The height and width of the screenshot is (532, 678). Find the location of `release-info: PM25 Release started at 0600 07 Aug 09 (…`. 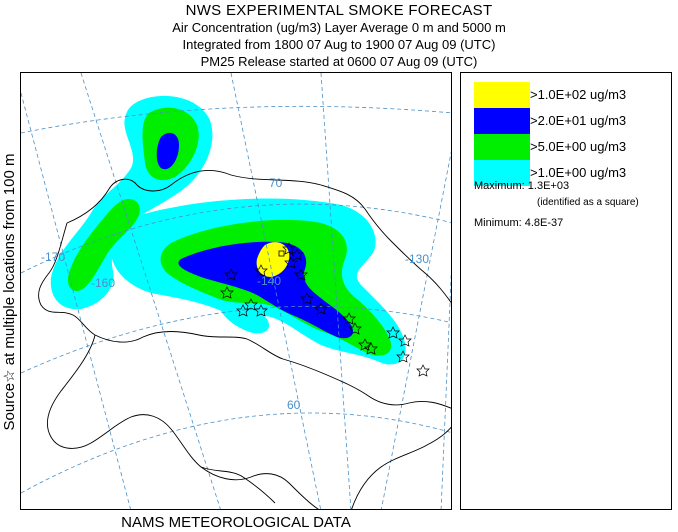

release-info: PM25 Release started at 0600 07 Aug 09 (… is located at coordinates (339, 61).